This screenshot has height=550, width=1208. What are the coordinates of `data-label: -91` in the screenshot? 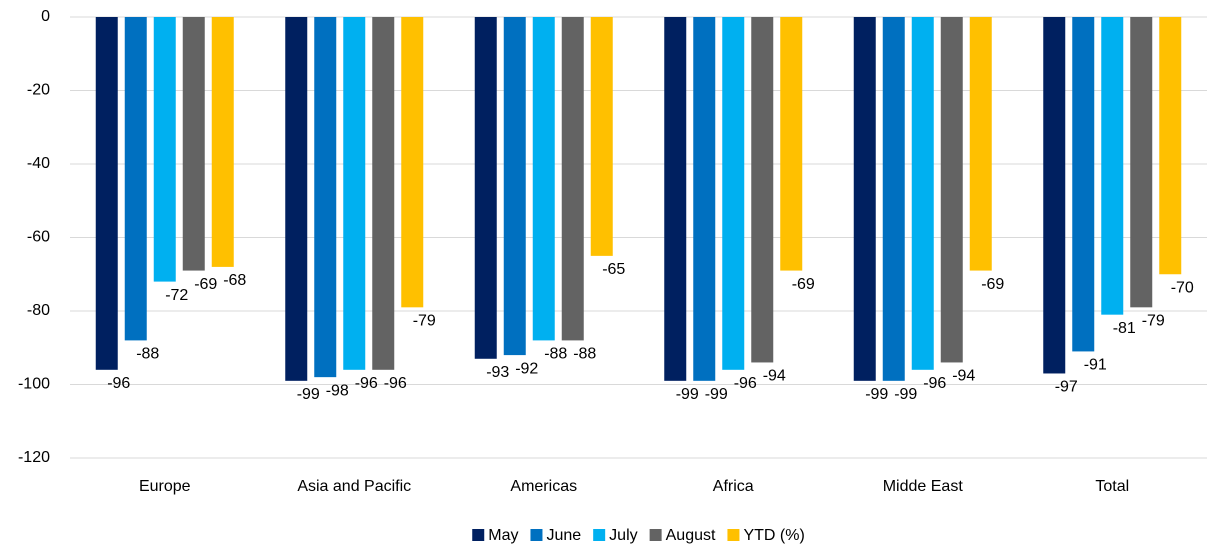 It's located at (1095, 365).